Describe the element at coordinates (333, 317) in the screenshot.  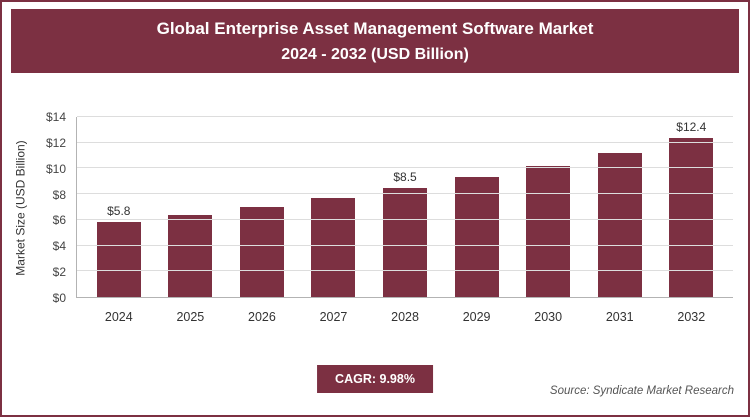
I see `x-tick-label: 2027` at that location.